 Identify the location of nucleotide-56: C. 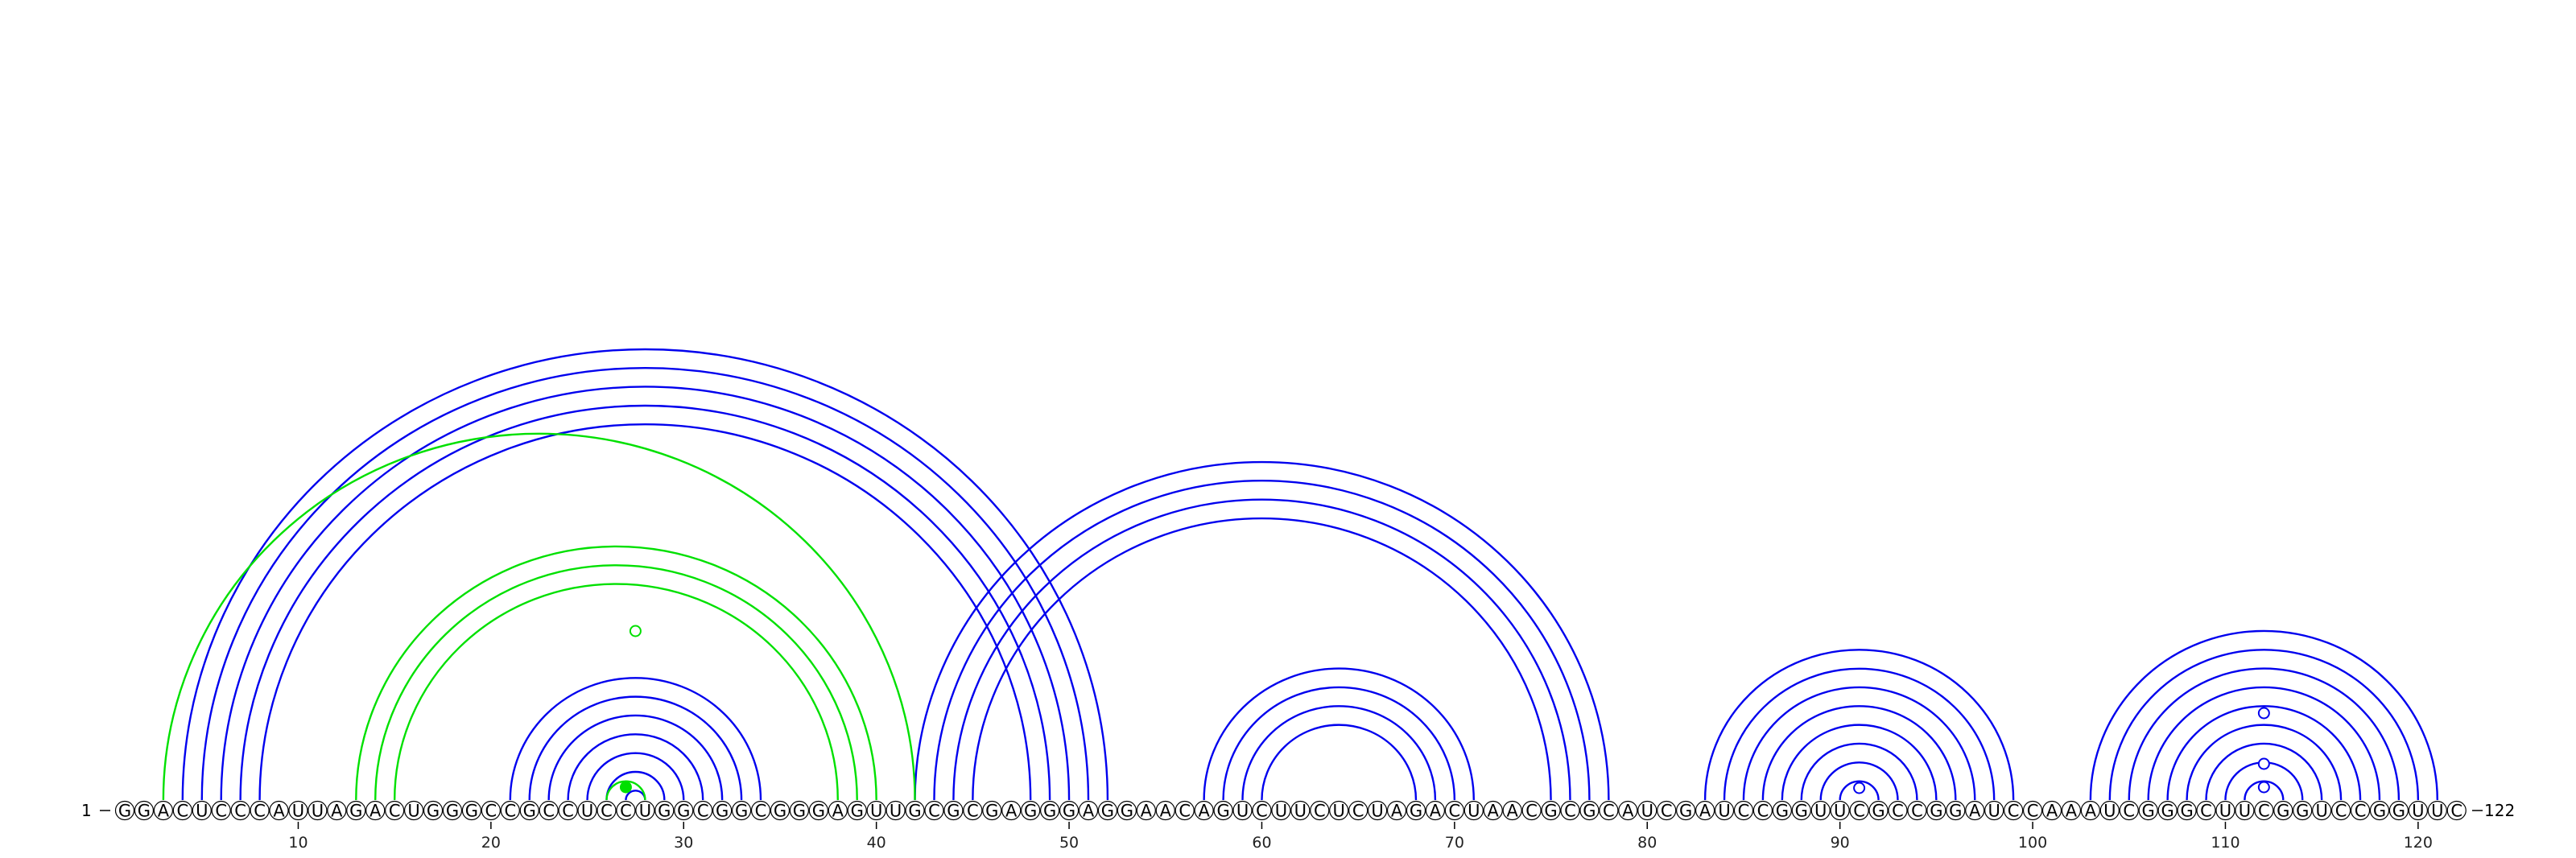
(1184, 811).